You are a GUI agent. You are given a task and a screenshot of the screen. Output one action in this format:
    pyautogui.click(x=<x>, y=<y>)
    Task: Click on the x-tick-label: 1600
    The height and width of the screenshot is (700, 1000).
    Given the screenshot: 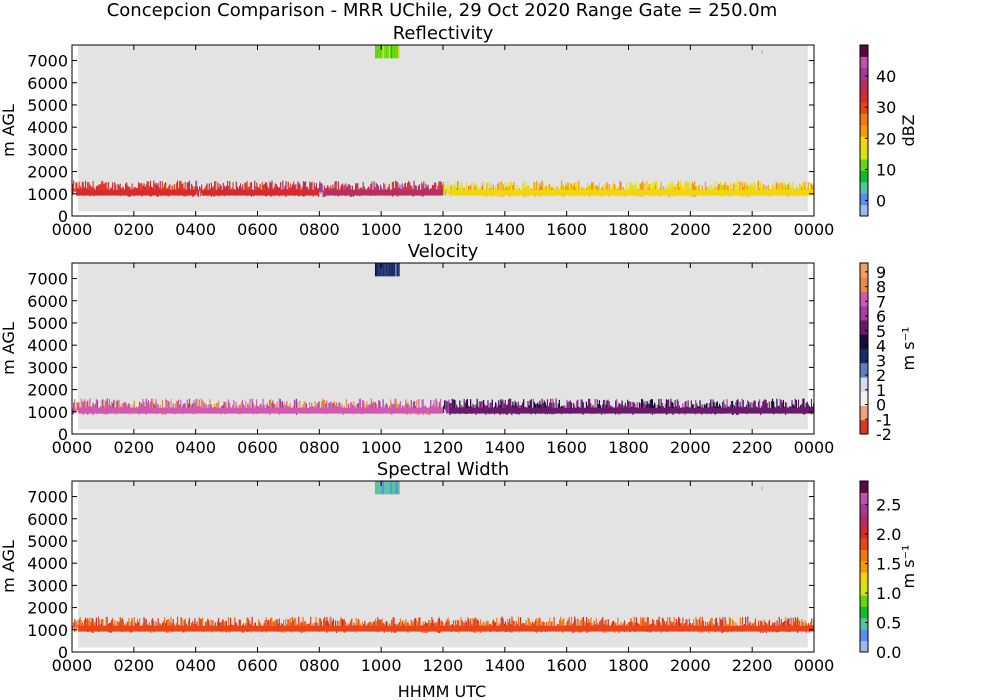 What is the action you would take?
    pyautogui.click(x=566, y=229)
    